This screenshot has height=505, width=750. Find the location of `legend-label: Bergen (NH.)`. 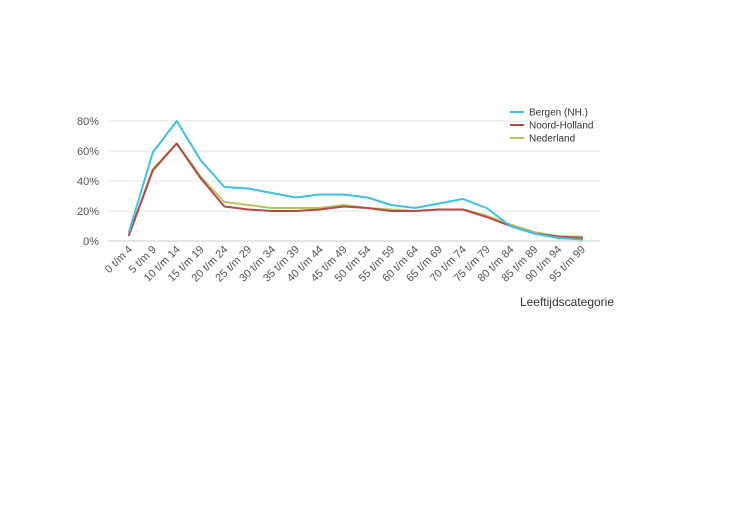

legend-label: Bergen (NH.) is located at coordinates (558, 113).